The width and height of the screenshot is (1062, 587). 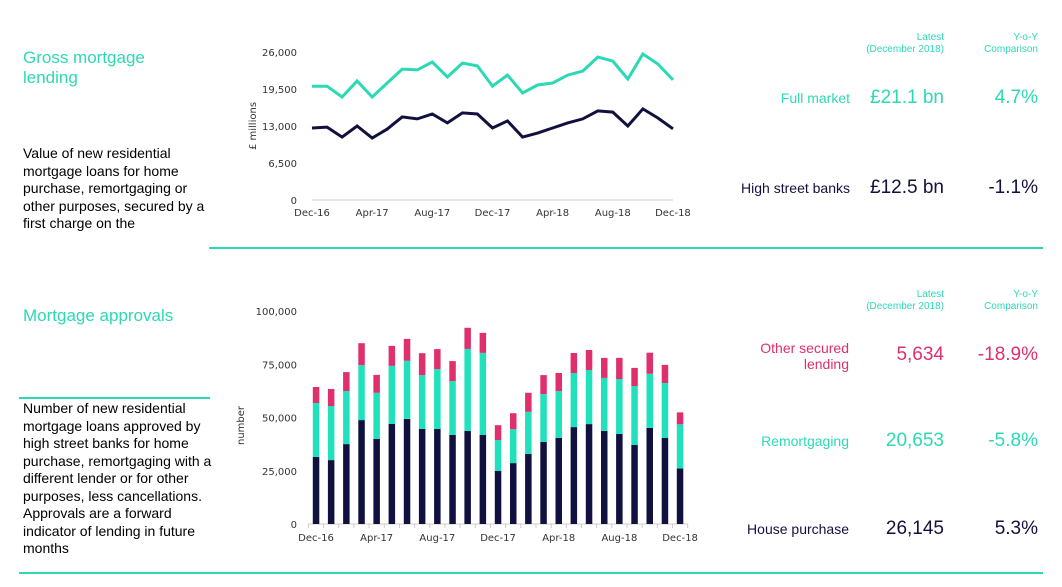 What do you see at coordinates (795, 188) in the screenshot?
I see `row-high-street-label: High street banks` at bounding box center [795, 188].